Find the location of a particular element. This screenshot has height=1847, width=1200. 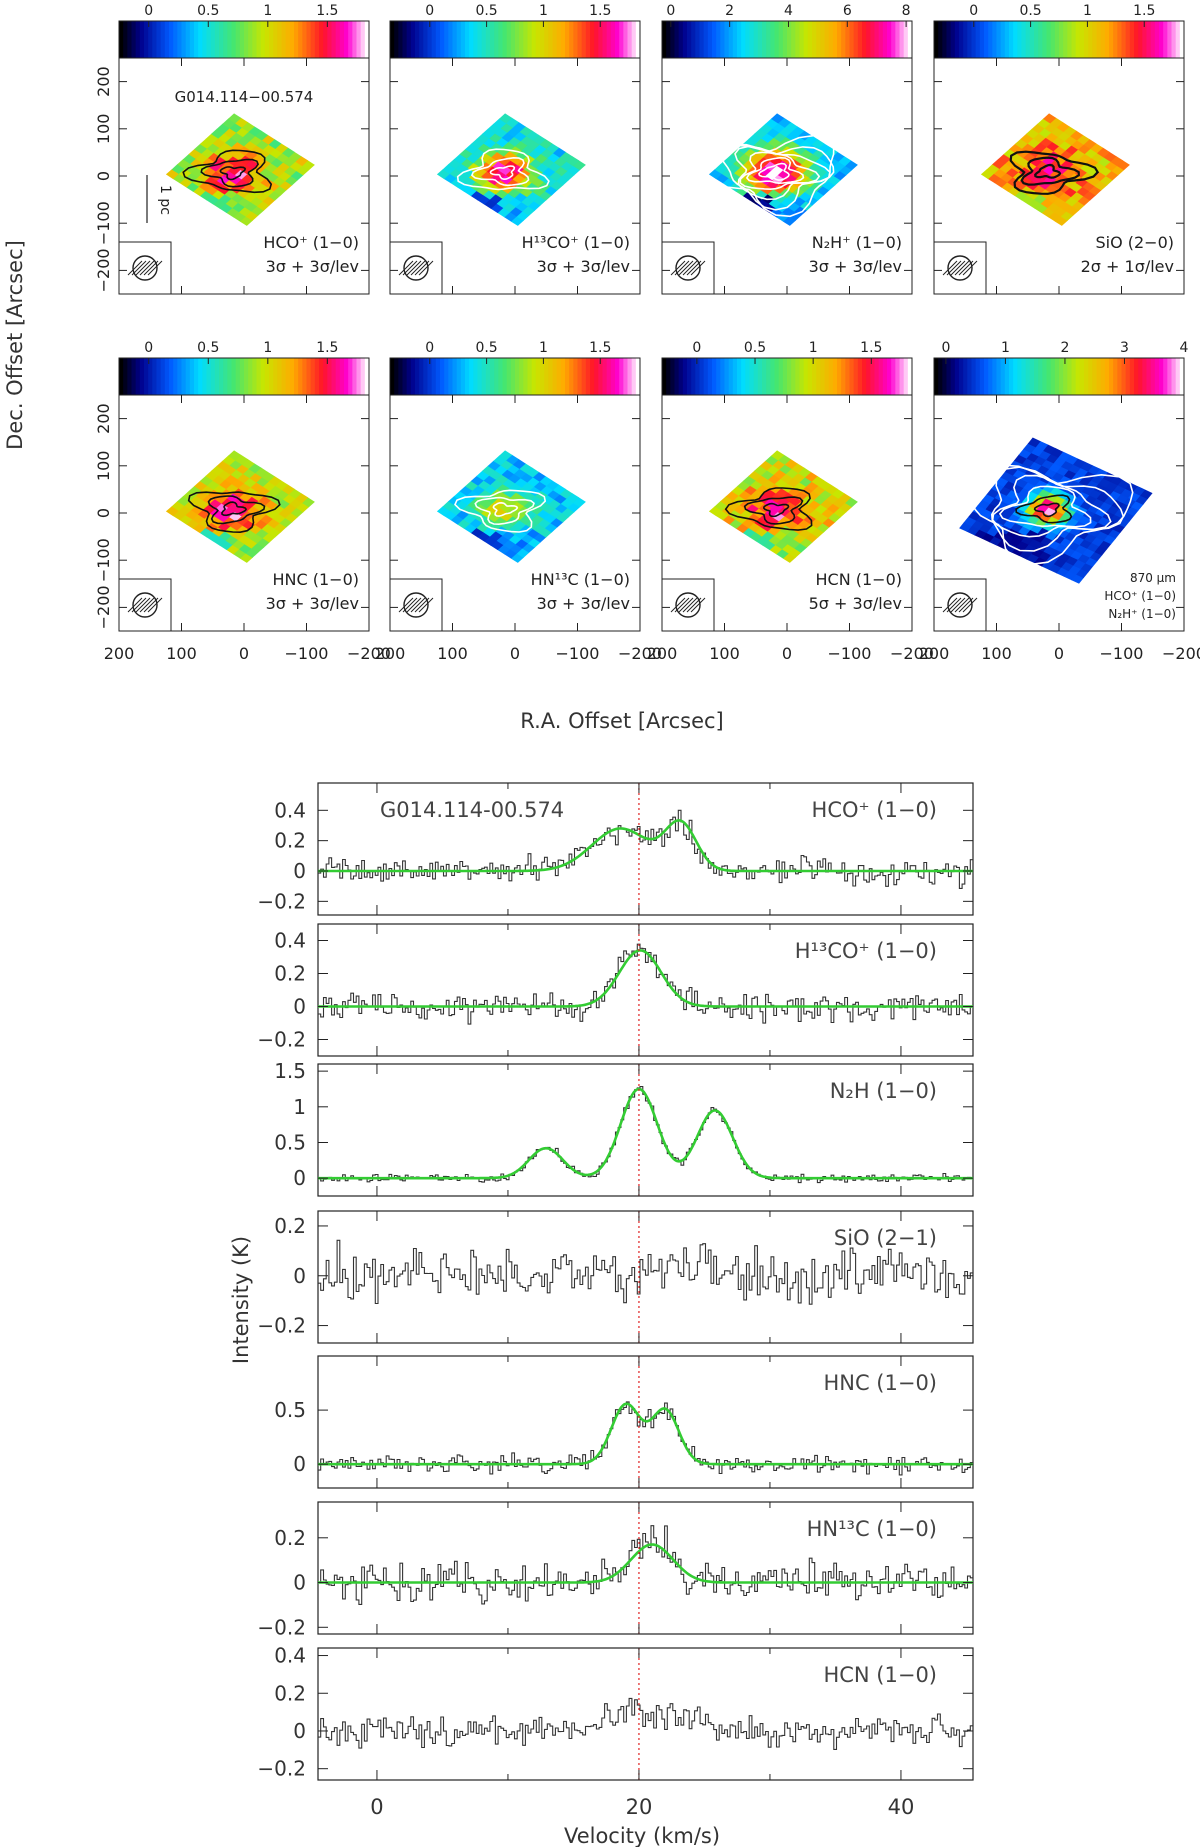

colorbar-tick-label: 0.5 is located at coordinates (486, 348).